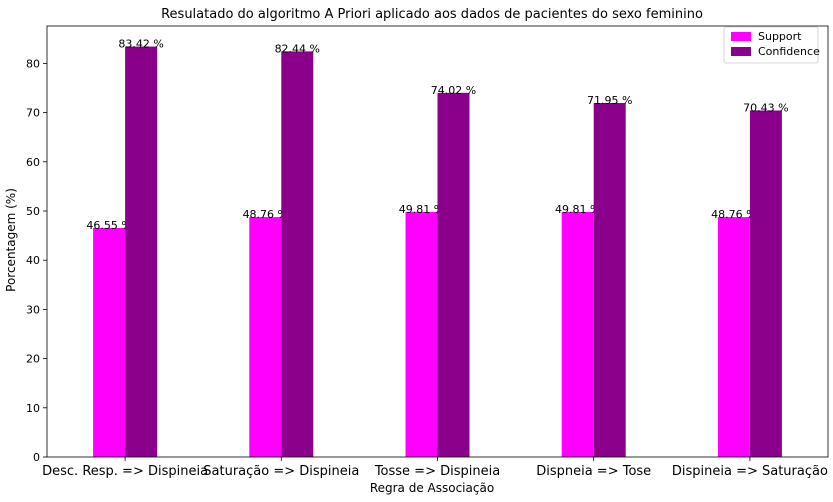  What do you see at coordinates (33, 359) in the screenshot?
I see `y-tick-label: 20` at bounding box center [33, 359].